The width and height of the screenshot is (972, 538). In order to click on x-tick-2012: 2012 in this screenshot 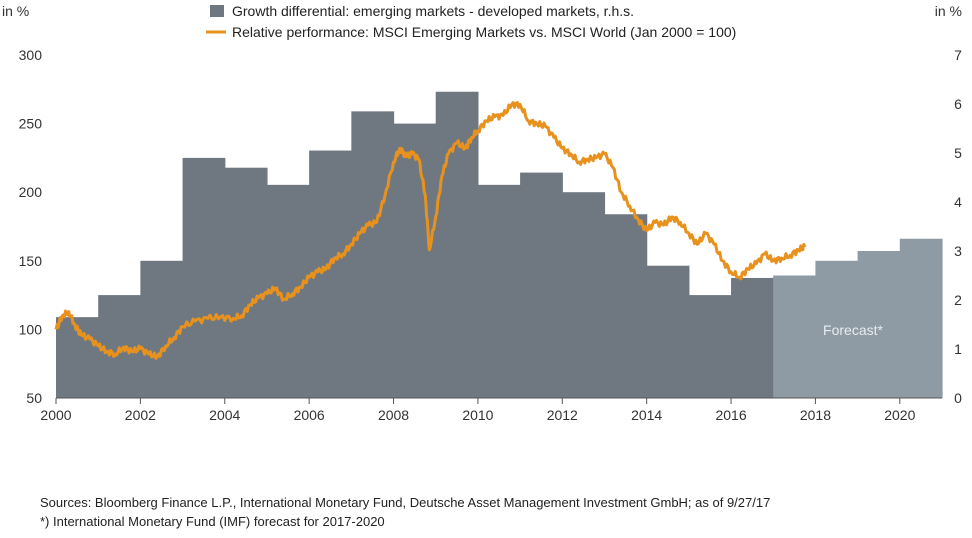, I will do `click(562, 415)`.